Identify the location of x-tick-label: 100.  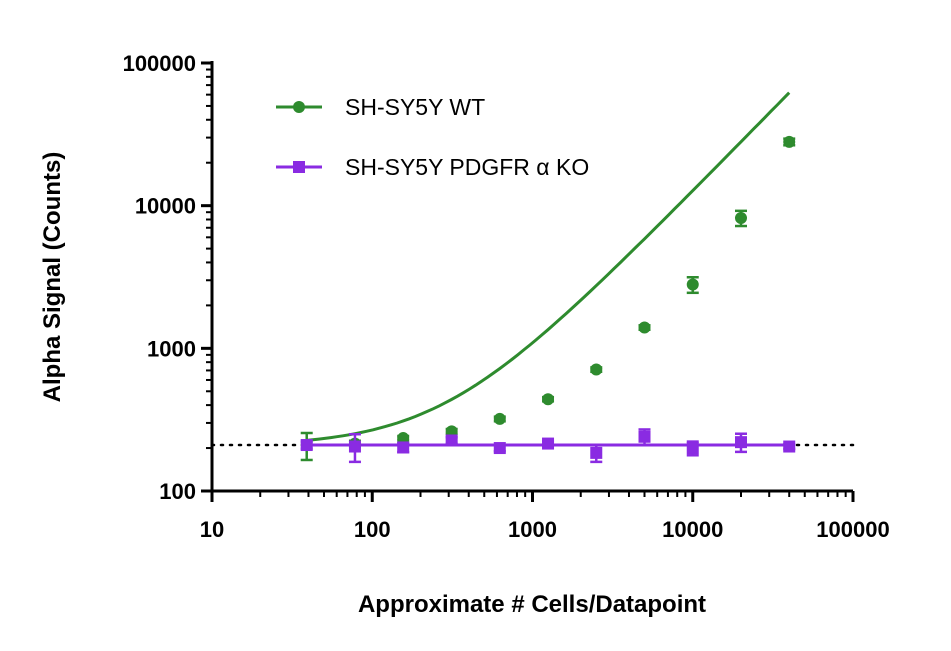
(372, 529).